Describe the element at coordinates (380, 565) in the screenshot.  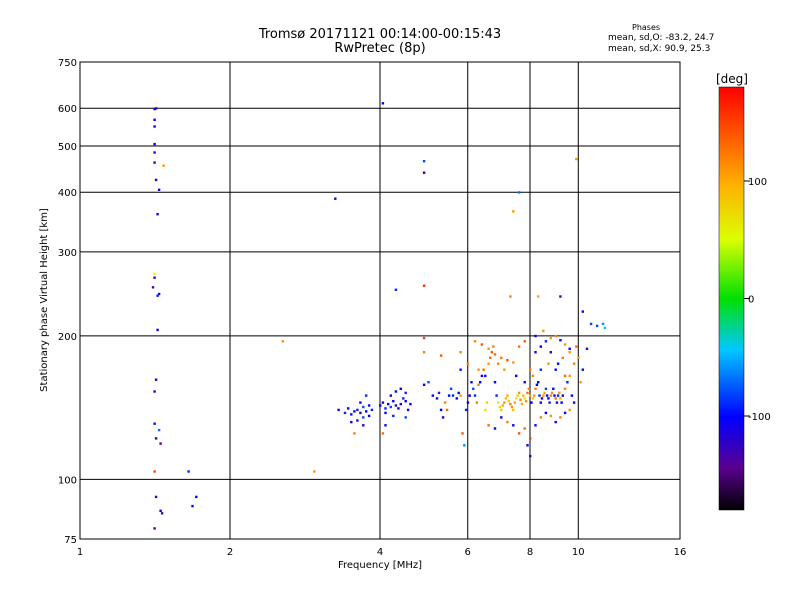
I see `x-axis-label: Frequency [MHz]` at that location.